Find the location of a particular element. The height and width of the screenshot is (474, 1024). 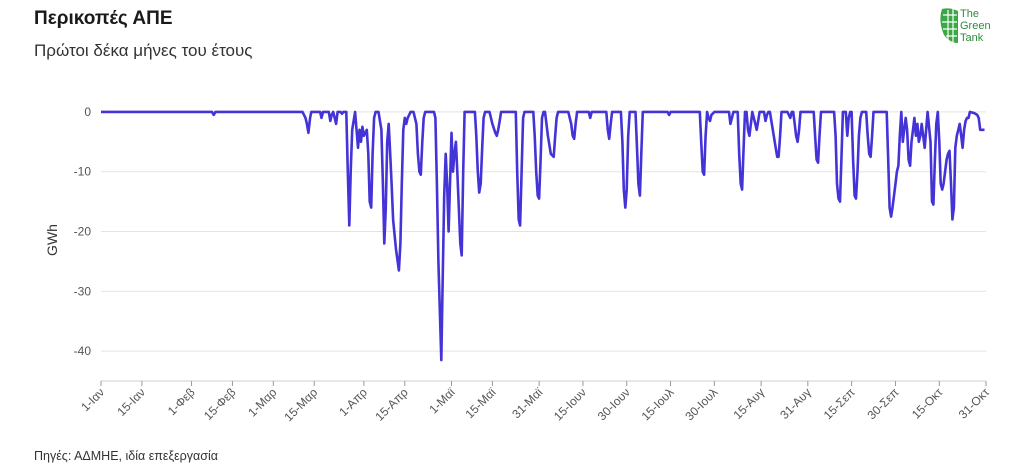

y-tick-labels: 0 -10 -20 -30 -40 is located at coordinates (83, 231).